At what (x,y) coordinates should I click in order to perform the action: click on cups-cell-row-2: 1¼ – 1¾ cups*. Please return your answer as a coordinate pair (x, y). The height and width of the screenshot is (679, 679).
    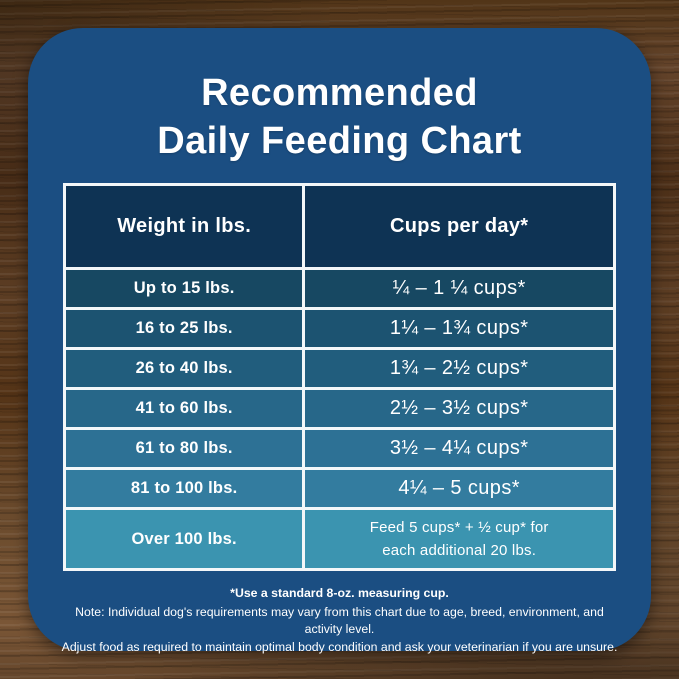
    Looking at the image, I should click on (459, 328).